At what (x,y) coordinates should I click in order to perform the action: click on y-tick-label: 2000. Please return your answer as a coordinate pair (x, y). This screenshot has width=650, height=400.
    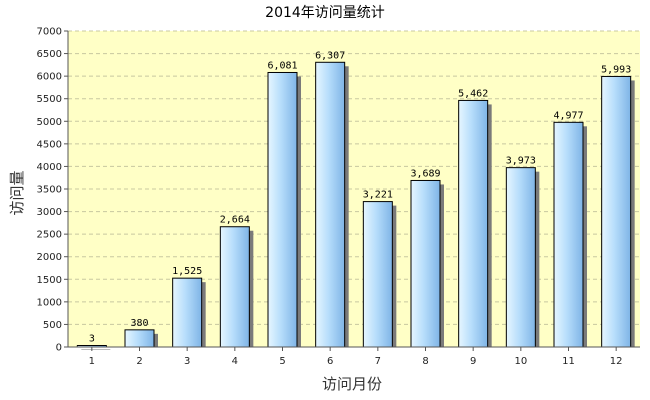
    Looking at the image, I should click on (49, 257).